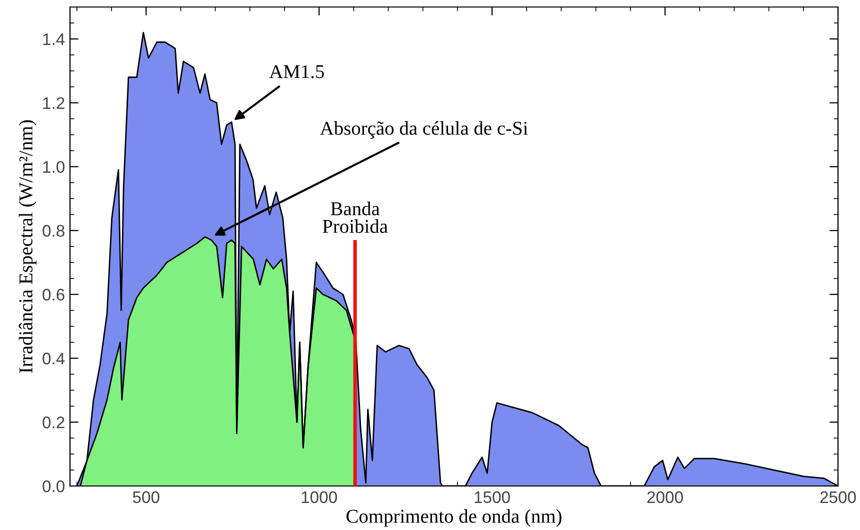  I want to click on x-tick-label: 500, so click(146, 497).